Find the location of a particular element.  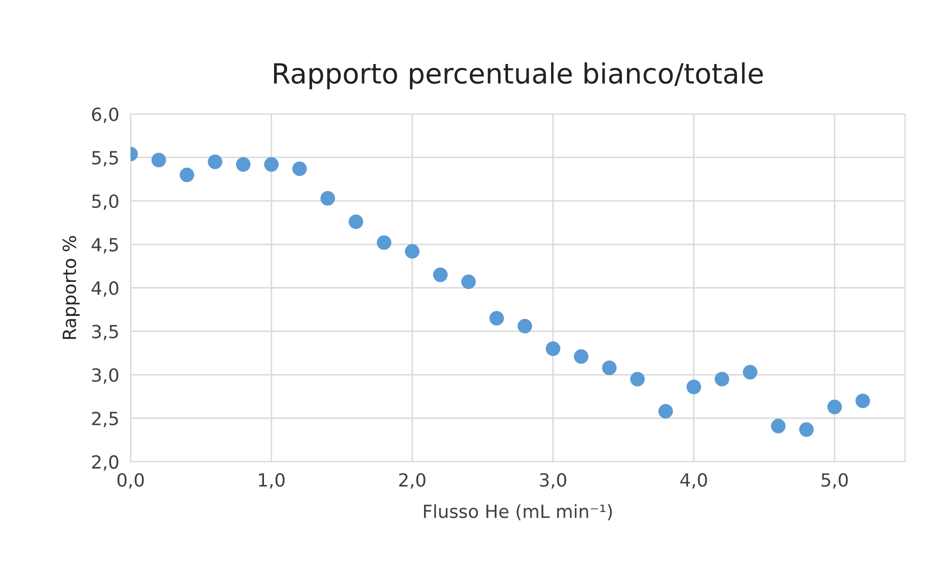

x-tick-label: 1,0 is located at coordinates (272, 481).